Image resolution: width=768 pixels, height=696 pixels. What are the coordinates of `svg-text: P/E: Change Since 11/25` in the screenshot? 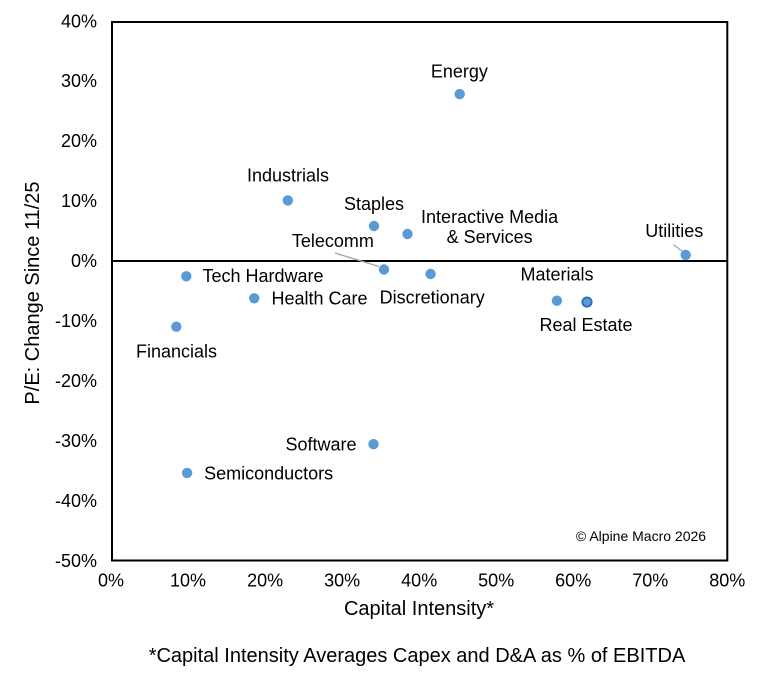 It's located at (33, 292).